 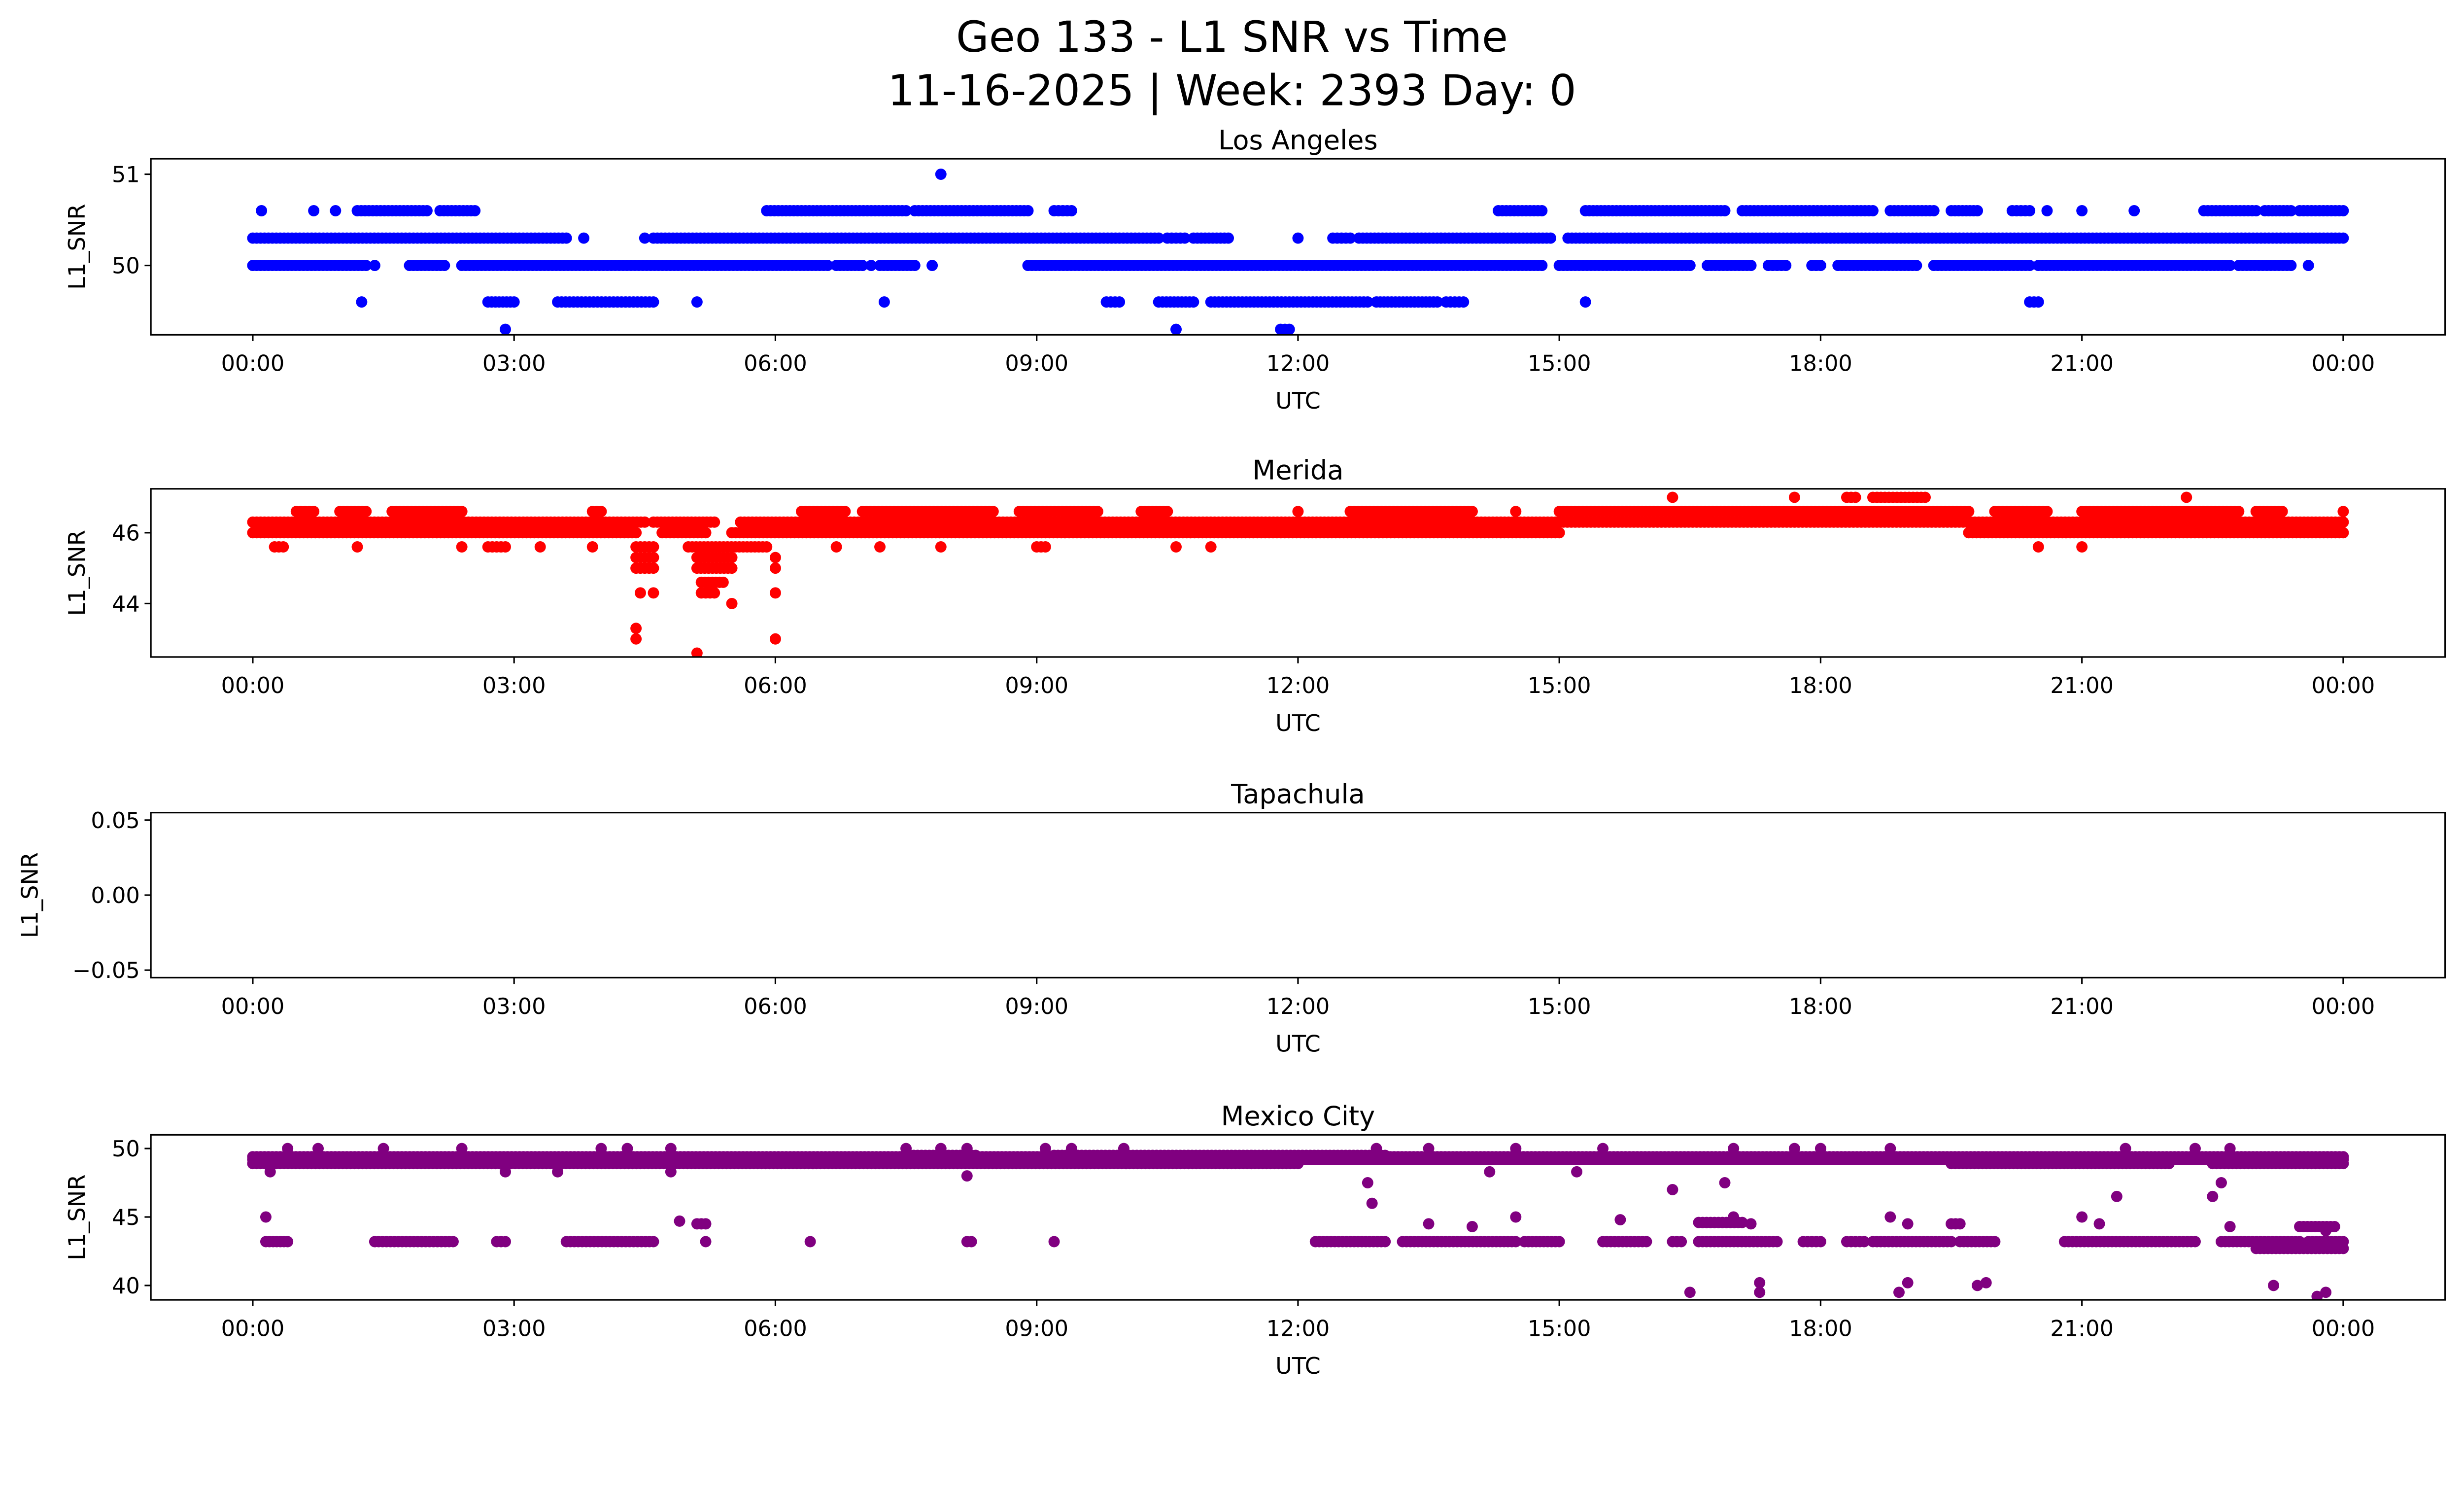 What do you see at coordinates (126, 604) in the screenshot?
I see `y-tick-label: 44` at bounding box center [126, 604].